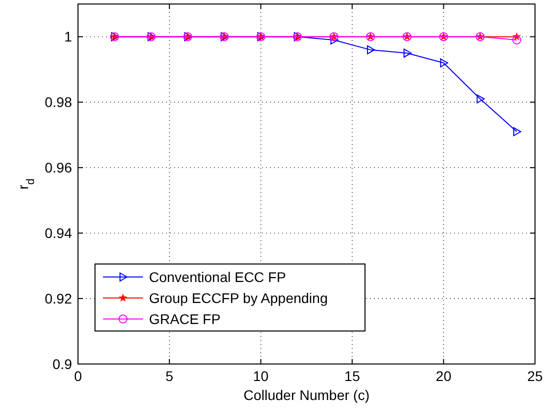 Image resolution: width=557 pixels, height=412 pixels. Describe the element at coordinates (306, 395) in the screenshot. I see `x-axis-title: Colluder Number (c)` at that location.